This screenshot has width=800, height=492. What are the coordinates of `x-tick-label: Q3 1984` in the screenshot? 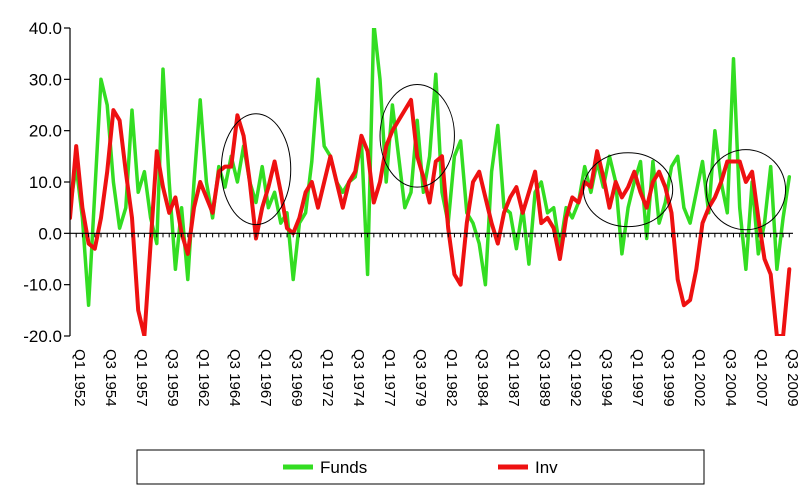 It's located at (482, 378).